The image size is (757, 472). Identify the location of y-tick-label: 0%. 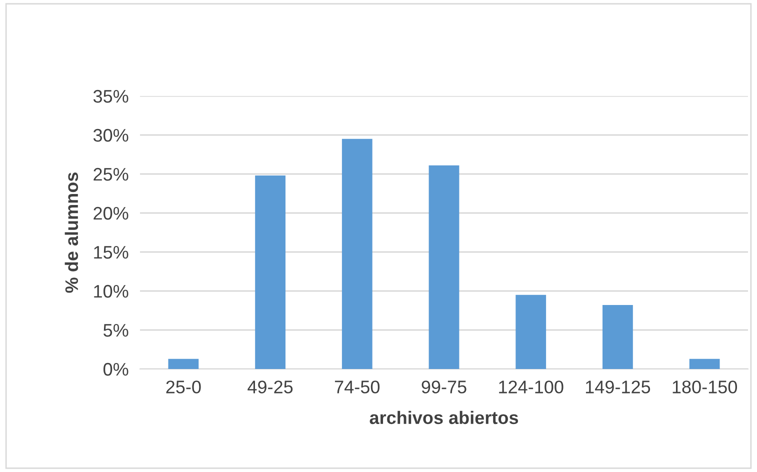
(116, 369).